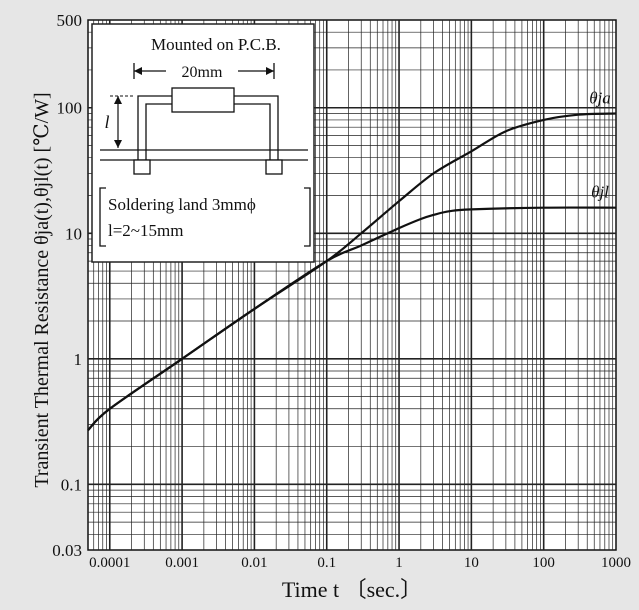  What do you see at coordinates (145, 230) in the screenshot?
I see `l-range-text: l=2~15mm` at bounding box center [145, 230].